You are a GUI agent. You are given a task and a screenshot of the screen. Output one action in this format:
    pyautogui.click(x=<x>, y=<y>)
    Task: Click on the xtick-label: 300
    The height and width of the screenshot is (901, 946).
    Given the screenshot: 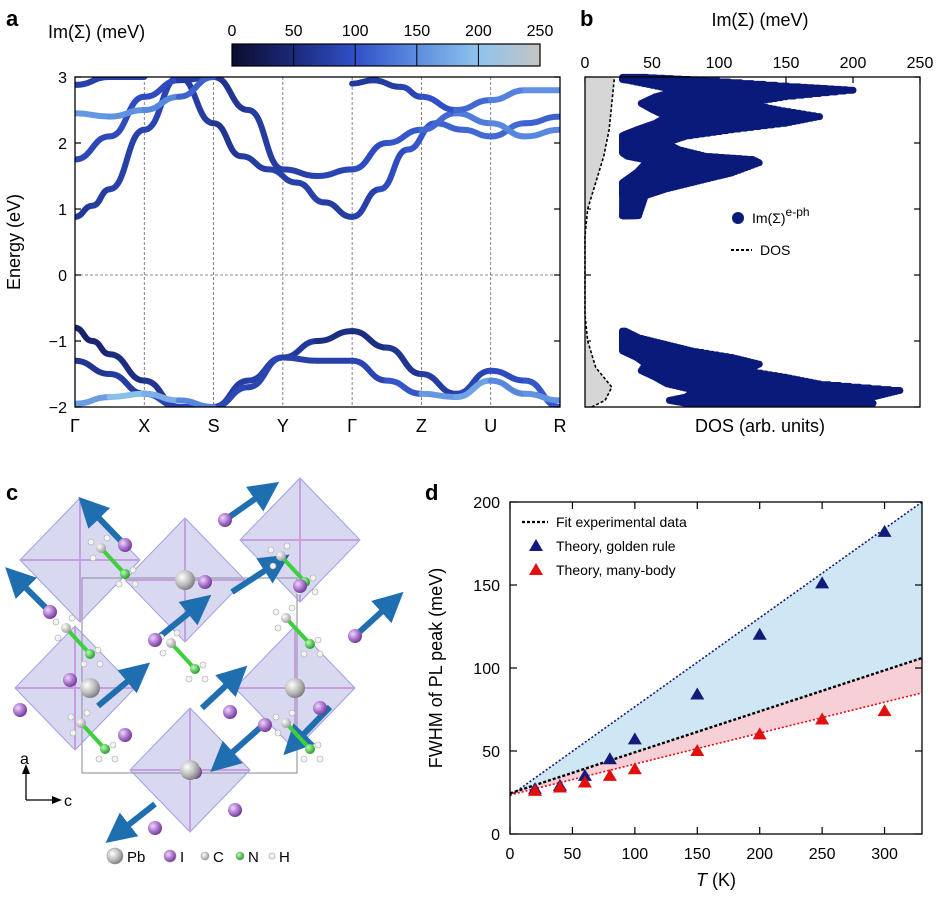 What is the action you would take?
    pyautogui.click(x=884, y=854)
    